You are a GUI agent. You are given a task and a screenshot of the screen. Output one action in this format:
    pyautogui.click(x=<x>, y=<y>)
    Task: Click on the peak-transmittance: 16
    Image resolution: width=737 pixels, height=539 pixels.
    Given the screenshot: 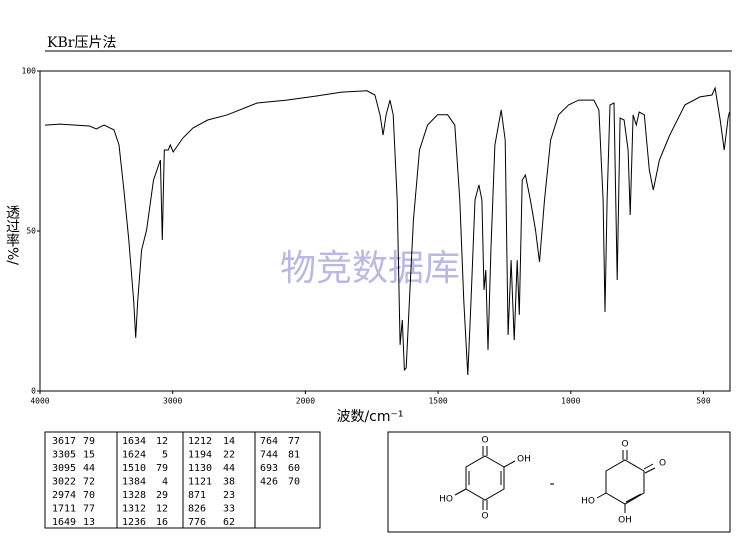 What is the action you would take?
    pyautogui.click(x=162, y=522)
    